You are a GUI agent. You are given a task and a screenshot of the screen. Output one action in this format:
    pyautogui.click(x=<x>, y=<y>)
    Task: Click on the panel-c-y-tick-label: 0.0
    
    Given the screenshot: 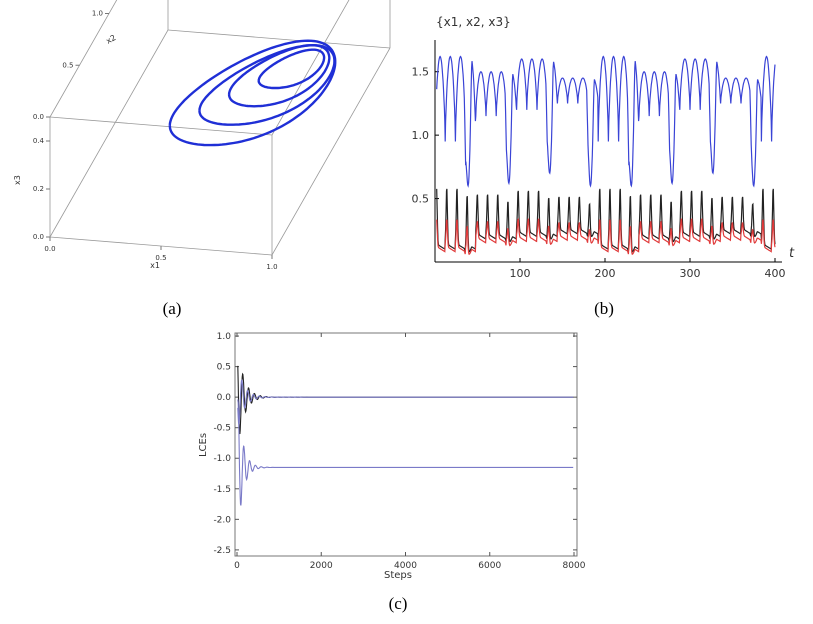 What is the action you would take?
    pyautogui.click(x=224, y=398)
    